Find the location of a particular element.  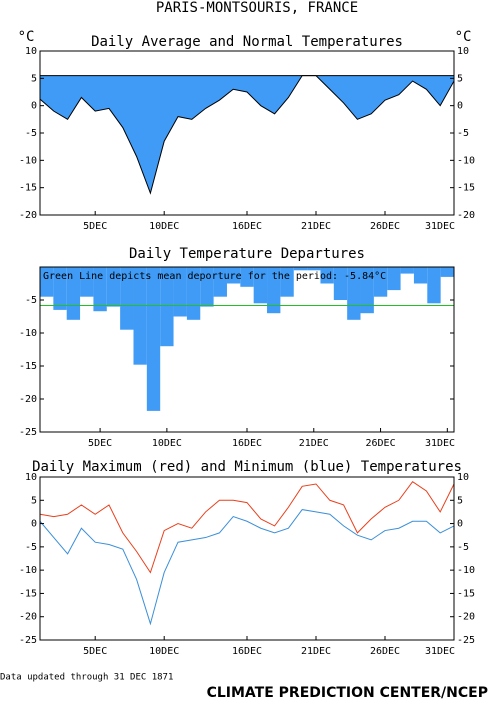

footer-note: Data updated through 31 DEC 1871 is located at coordinates (86, 678).